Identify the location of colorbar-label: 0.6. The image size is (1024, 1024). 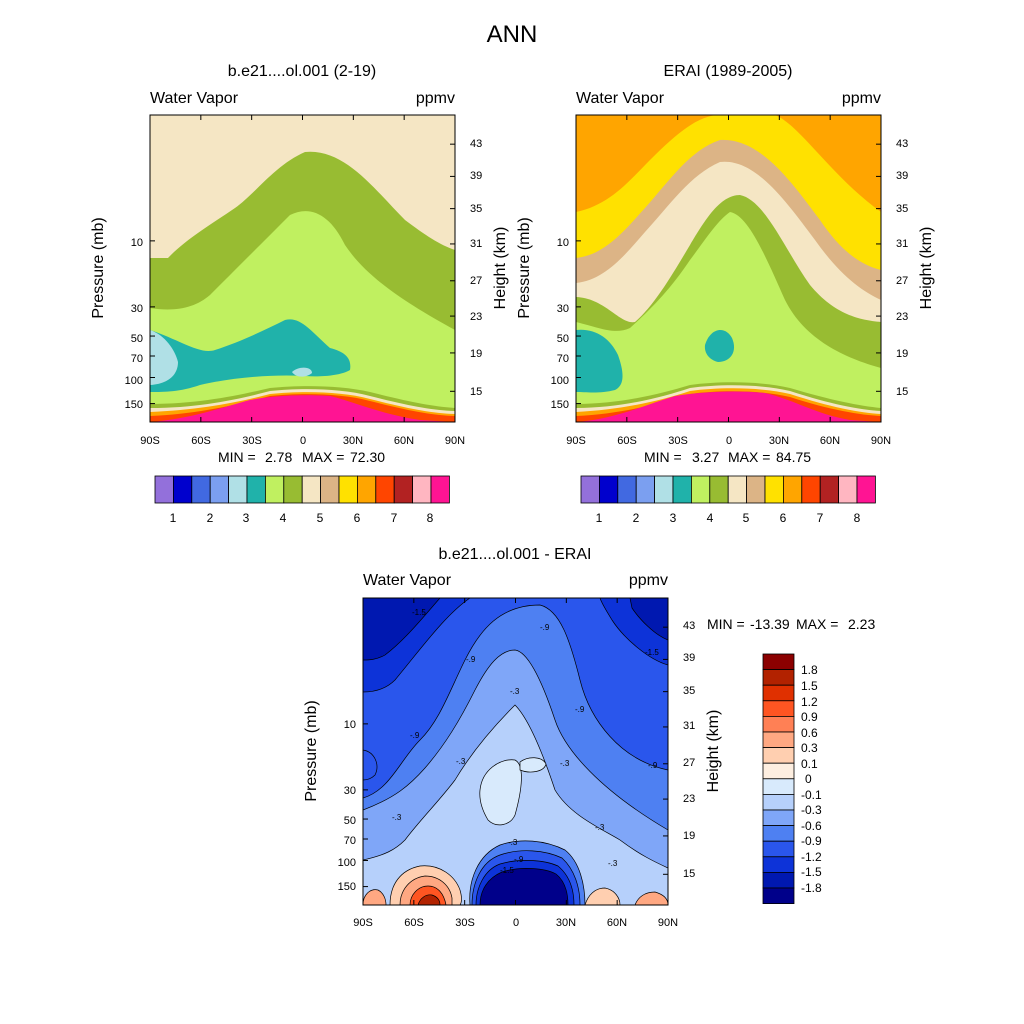
(809, 733).